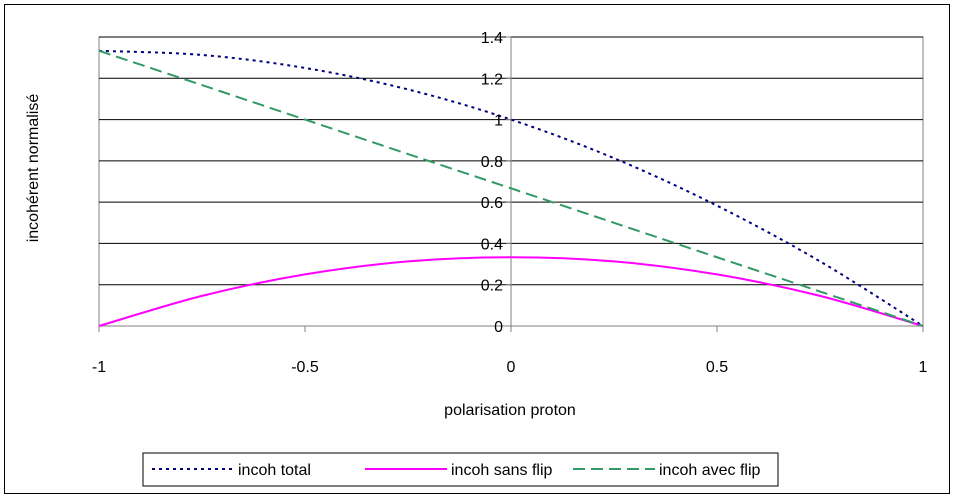 The width and height of the screenshot is (955, 500). What do you see at coordinates (274, 470) in the screenshot?
I see `legend-label-incoh-total: incoh total` at bounding box center [274, 470].